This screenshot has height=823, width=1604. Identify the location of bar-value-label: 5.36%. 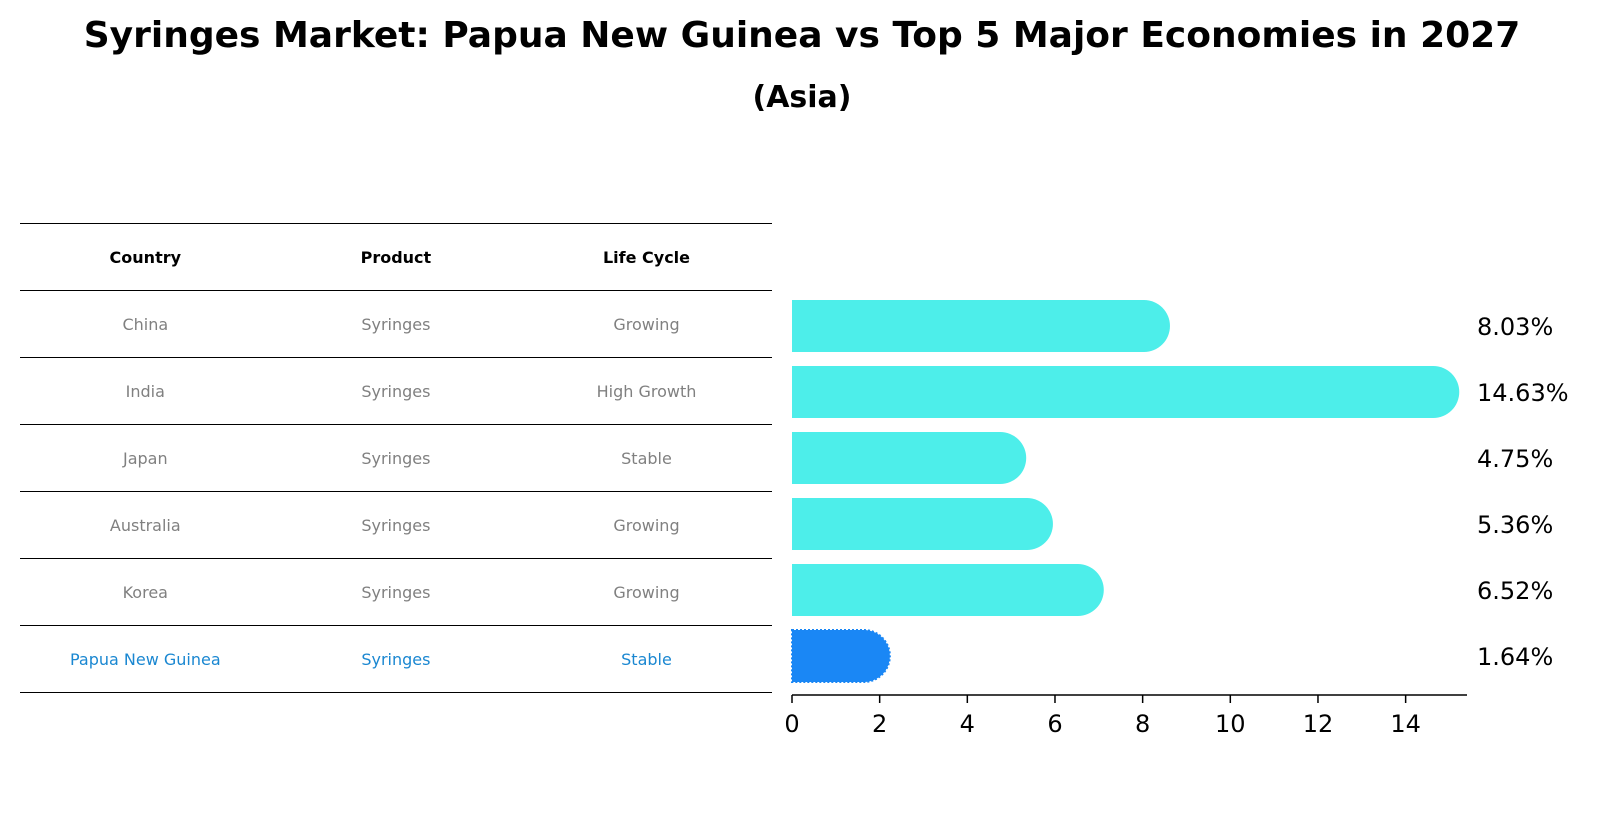
(1515, 525).